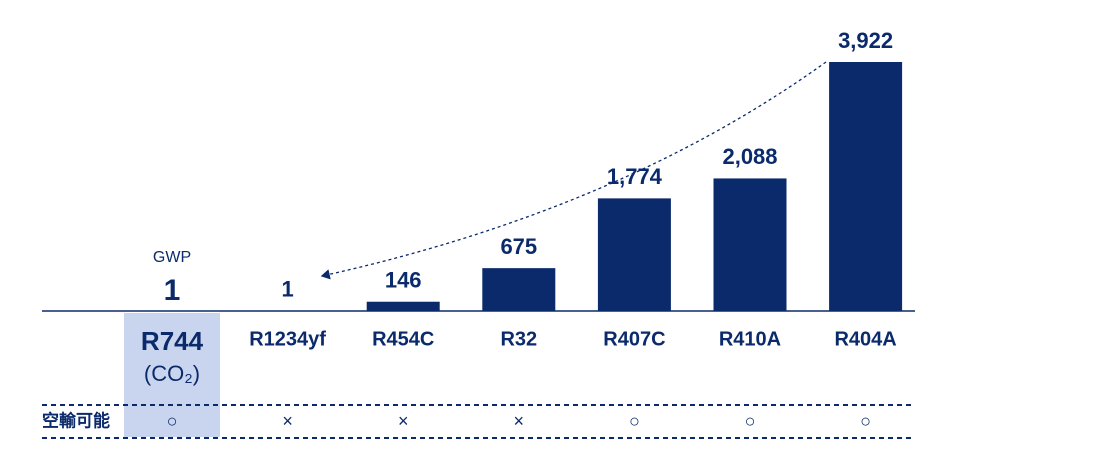 This screenshot has width=1100, height=472. Describe the element at coordinates (749, 156) in the screenshot. I see `value-label: 2,088` at that location.